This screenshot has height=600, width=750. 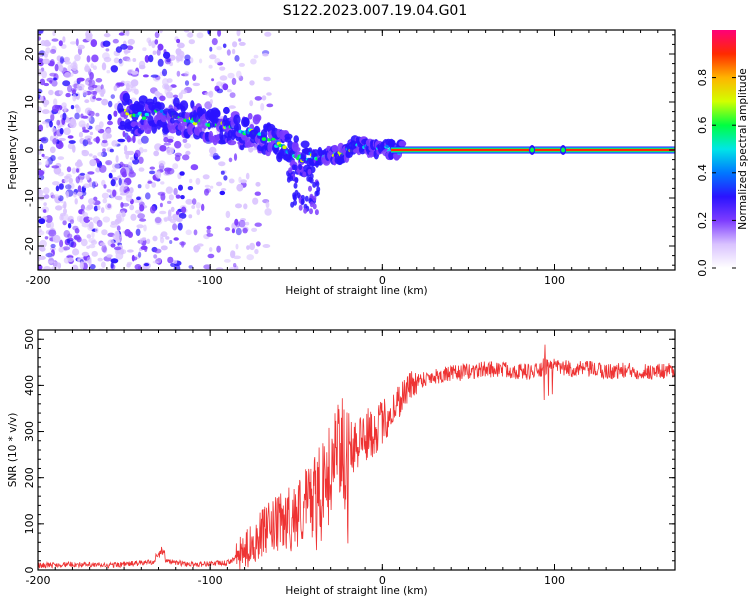 I want to click on spectrogram-ridge-core, so click(x=144, y=118).